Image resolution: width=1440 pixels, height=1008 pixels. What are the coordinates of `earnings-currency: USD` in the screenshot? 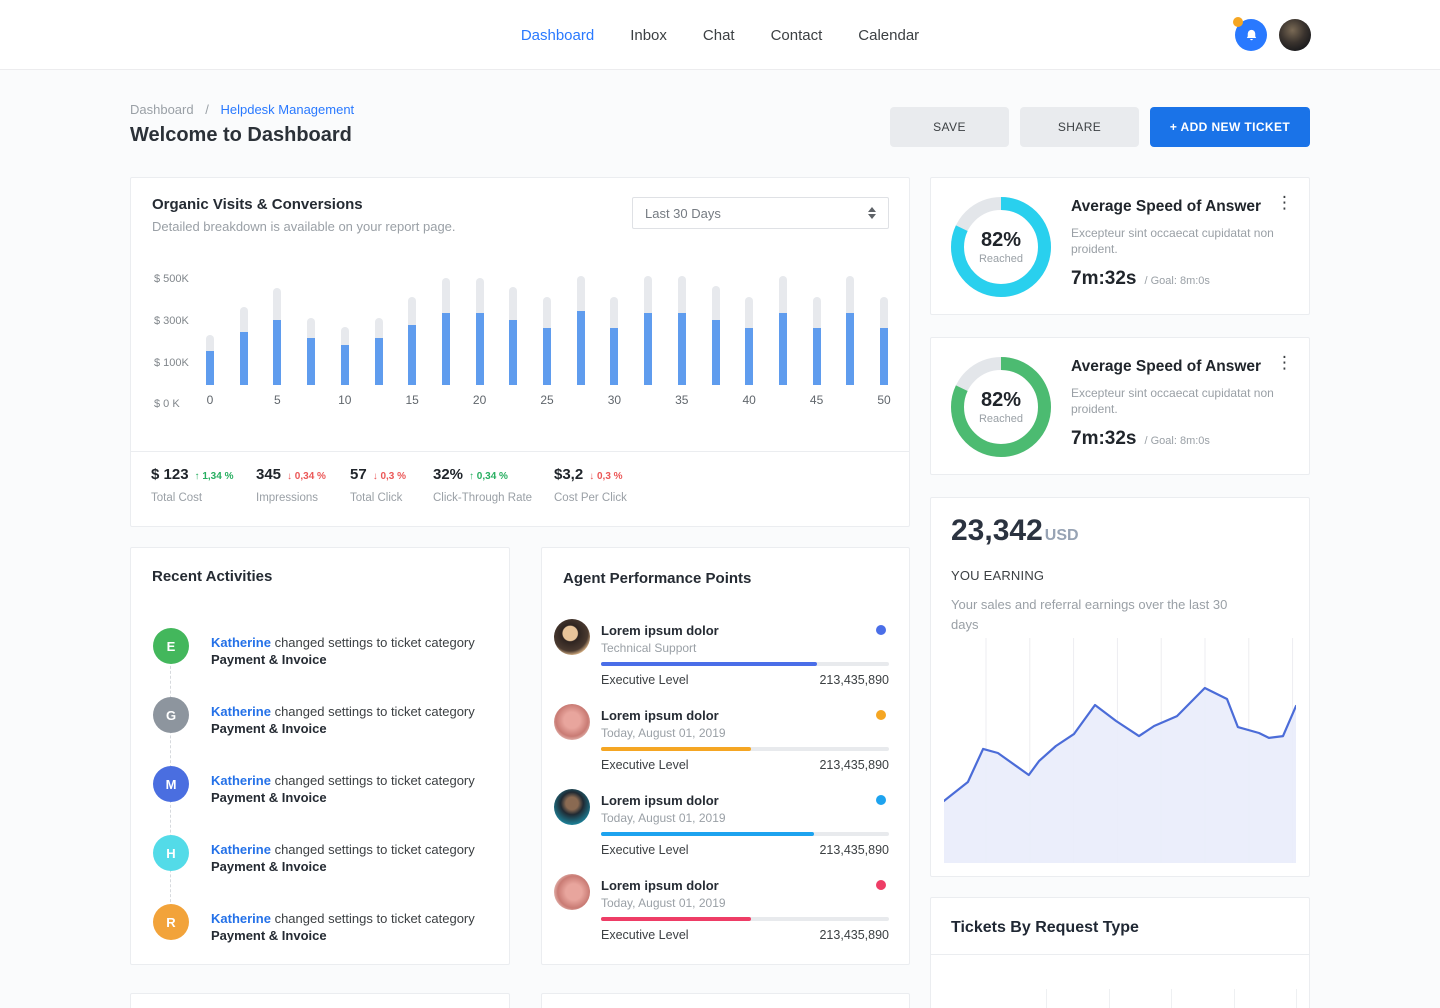 It's located at (1061, 535).